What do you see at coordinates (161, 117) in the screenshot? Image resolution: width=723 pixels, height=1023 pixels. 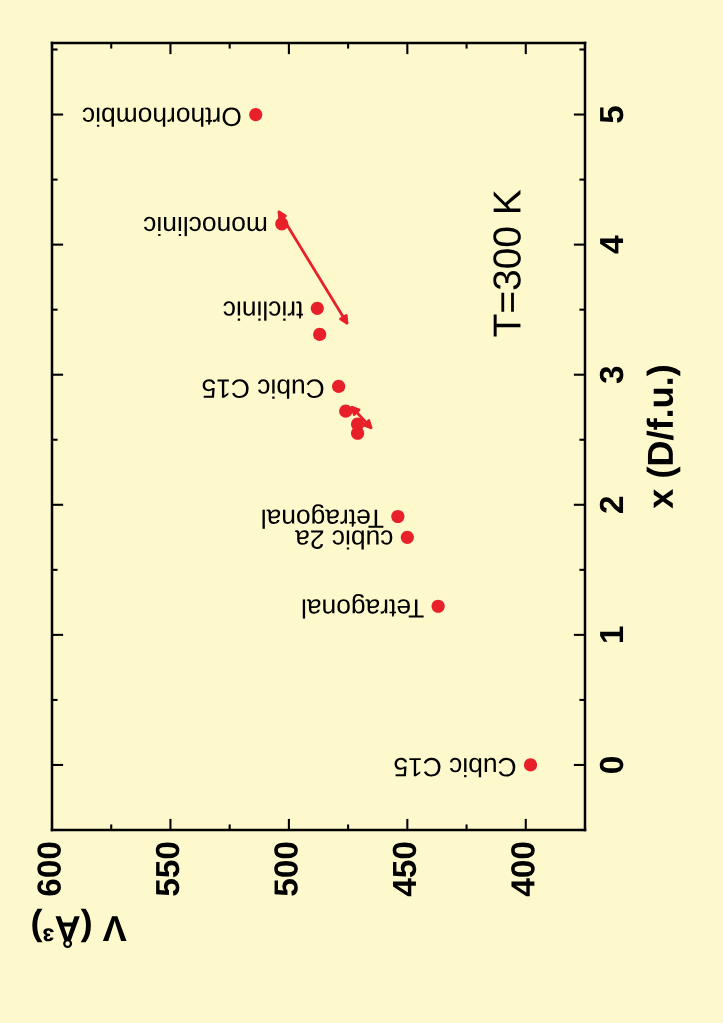 I see `annotation: Orthorhombic` at bounding box center [161, 117].